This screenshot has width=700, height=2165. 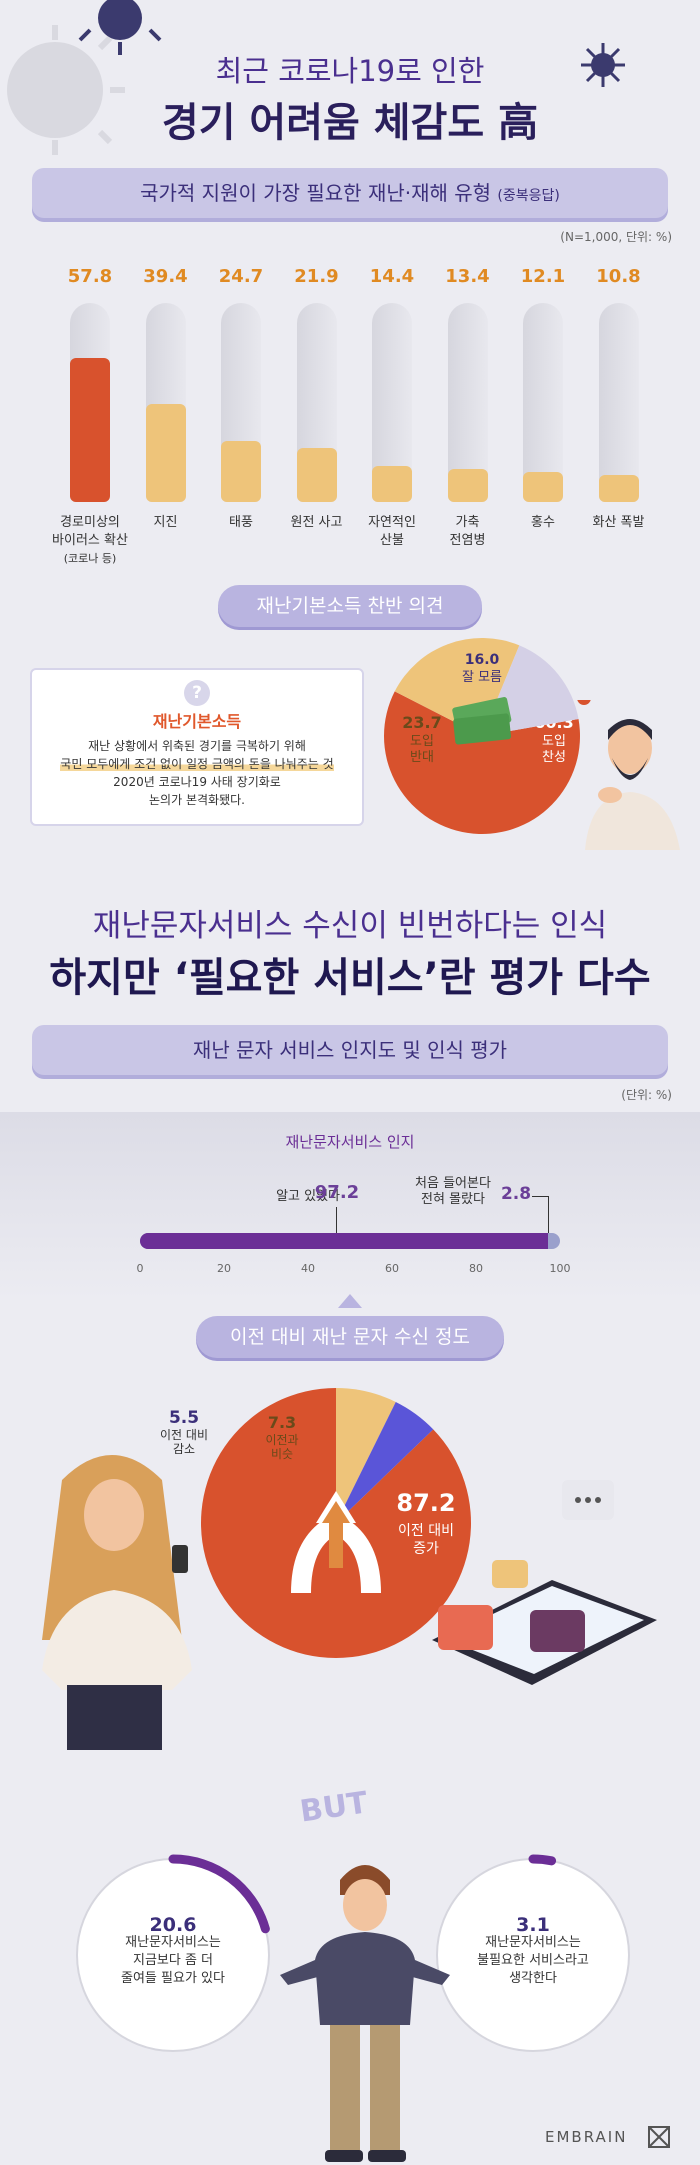 I want to click on bar-category-label: 자연적인 산불, so click(x=392, y=532).